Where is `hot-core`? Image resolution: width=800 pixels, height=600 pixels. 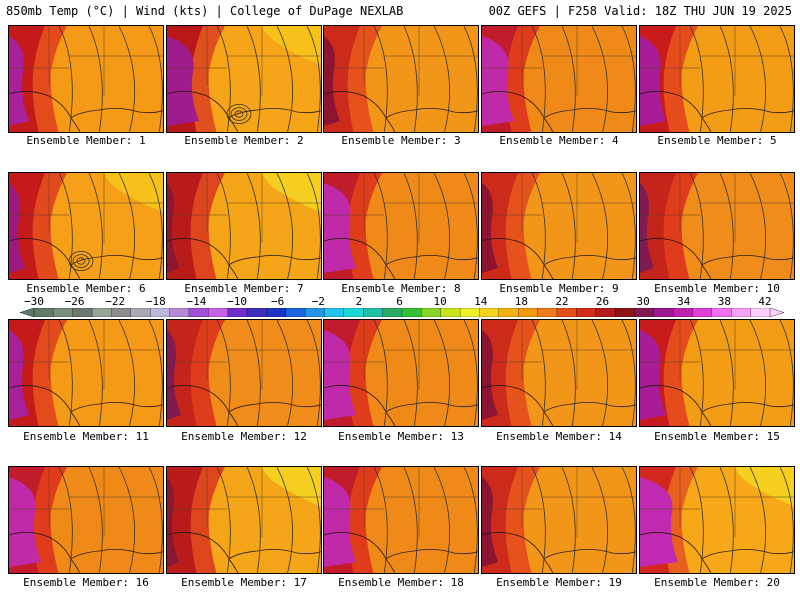 hot-core is located at coordinates (185, 226).